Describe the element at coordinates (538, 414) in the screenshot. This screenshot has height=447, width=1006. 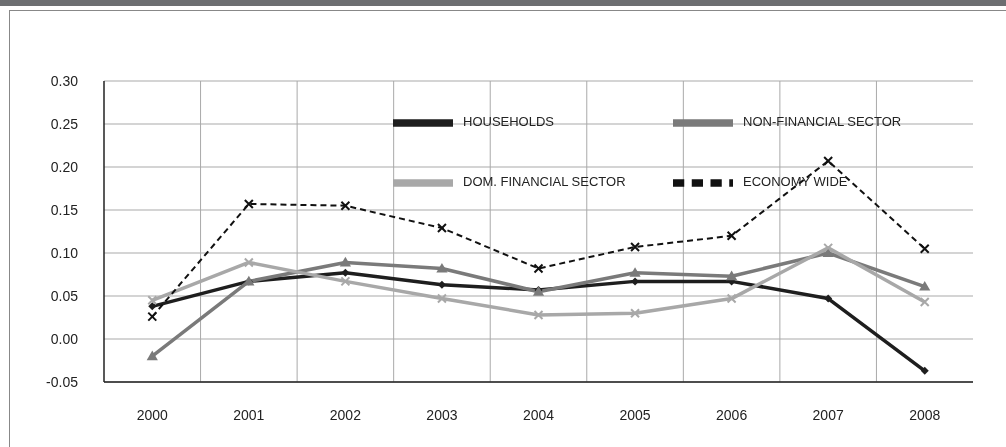
I see `x-tick-label: 2004` at that location.